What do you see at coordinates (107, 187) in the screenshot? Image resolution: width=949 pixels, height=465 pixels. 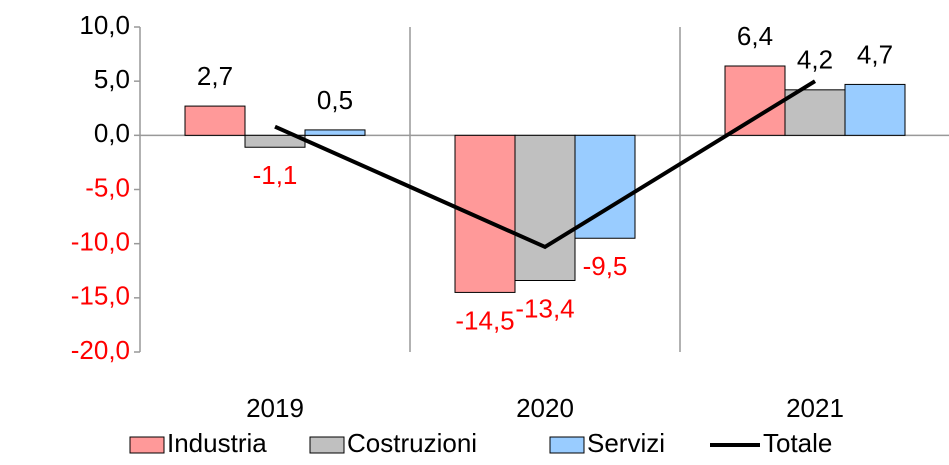 I see `y-tick-label: -5,0` at bounding box center [107, 187].